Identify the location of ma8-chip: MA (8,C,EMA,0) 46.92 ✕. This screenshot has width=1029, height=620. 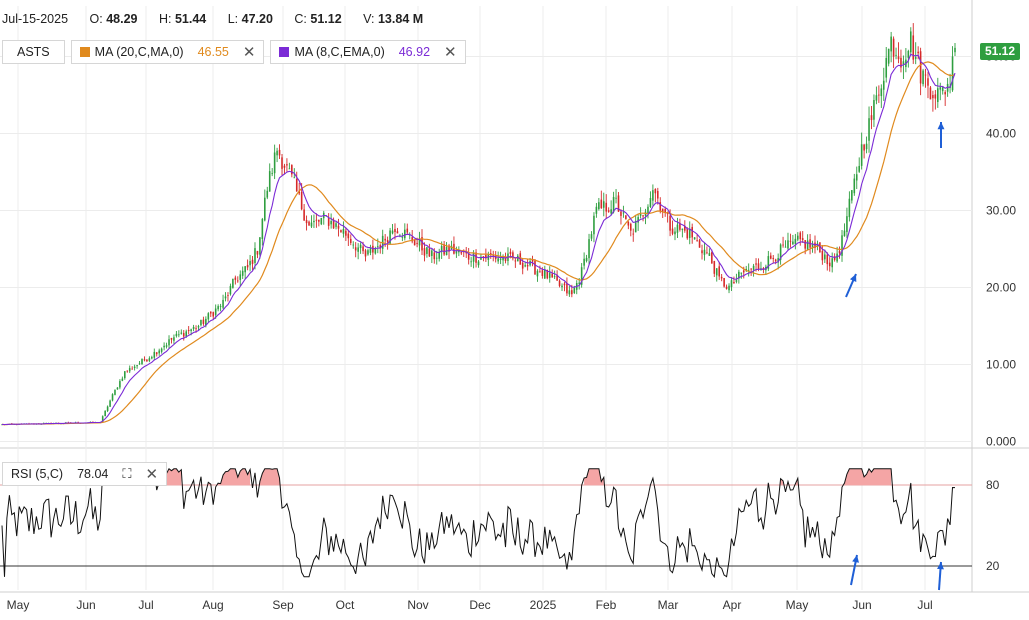
(368, 52).